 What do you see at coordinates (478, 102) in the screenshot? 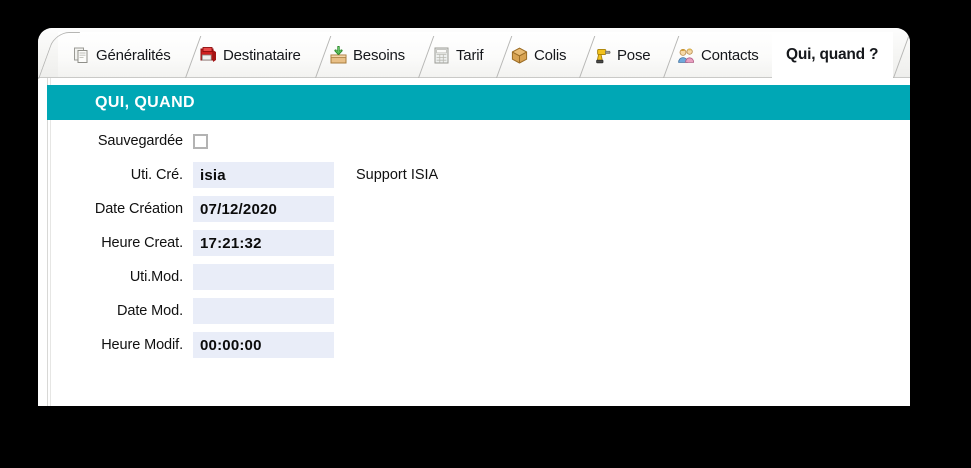
I see `section-header: QUI, QUAND` at bounding box center [478, 102].